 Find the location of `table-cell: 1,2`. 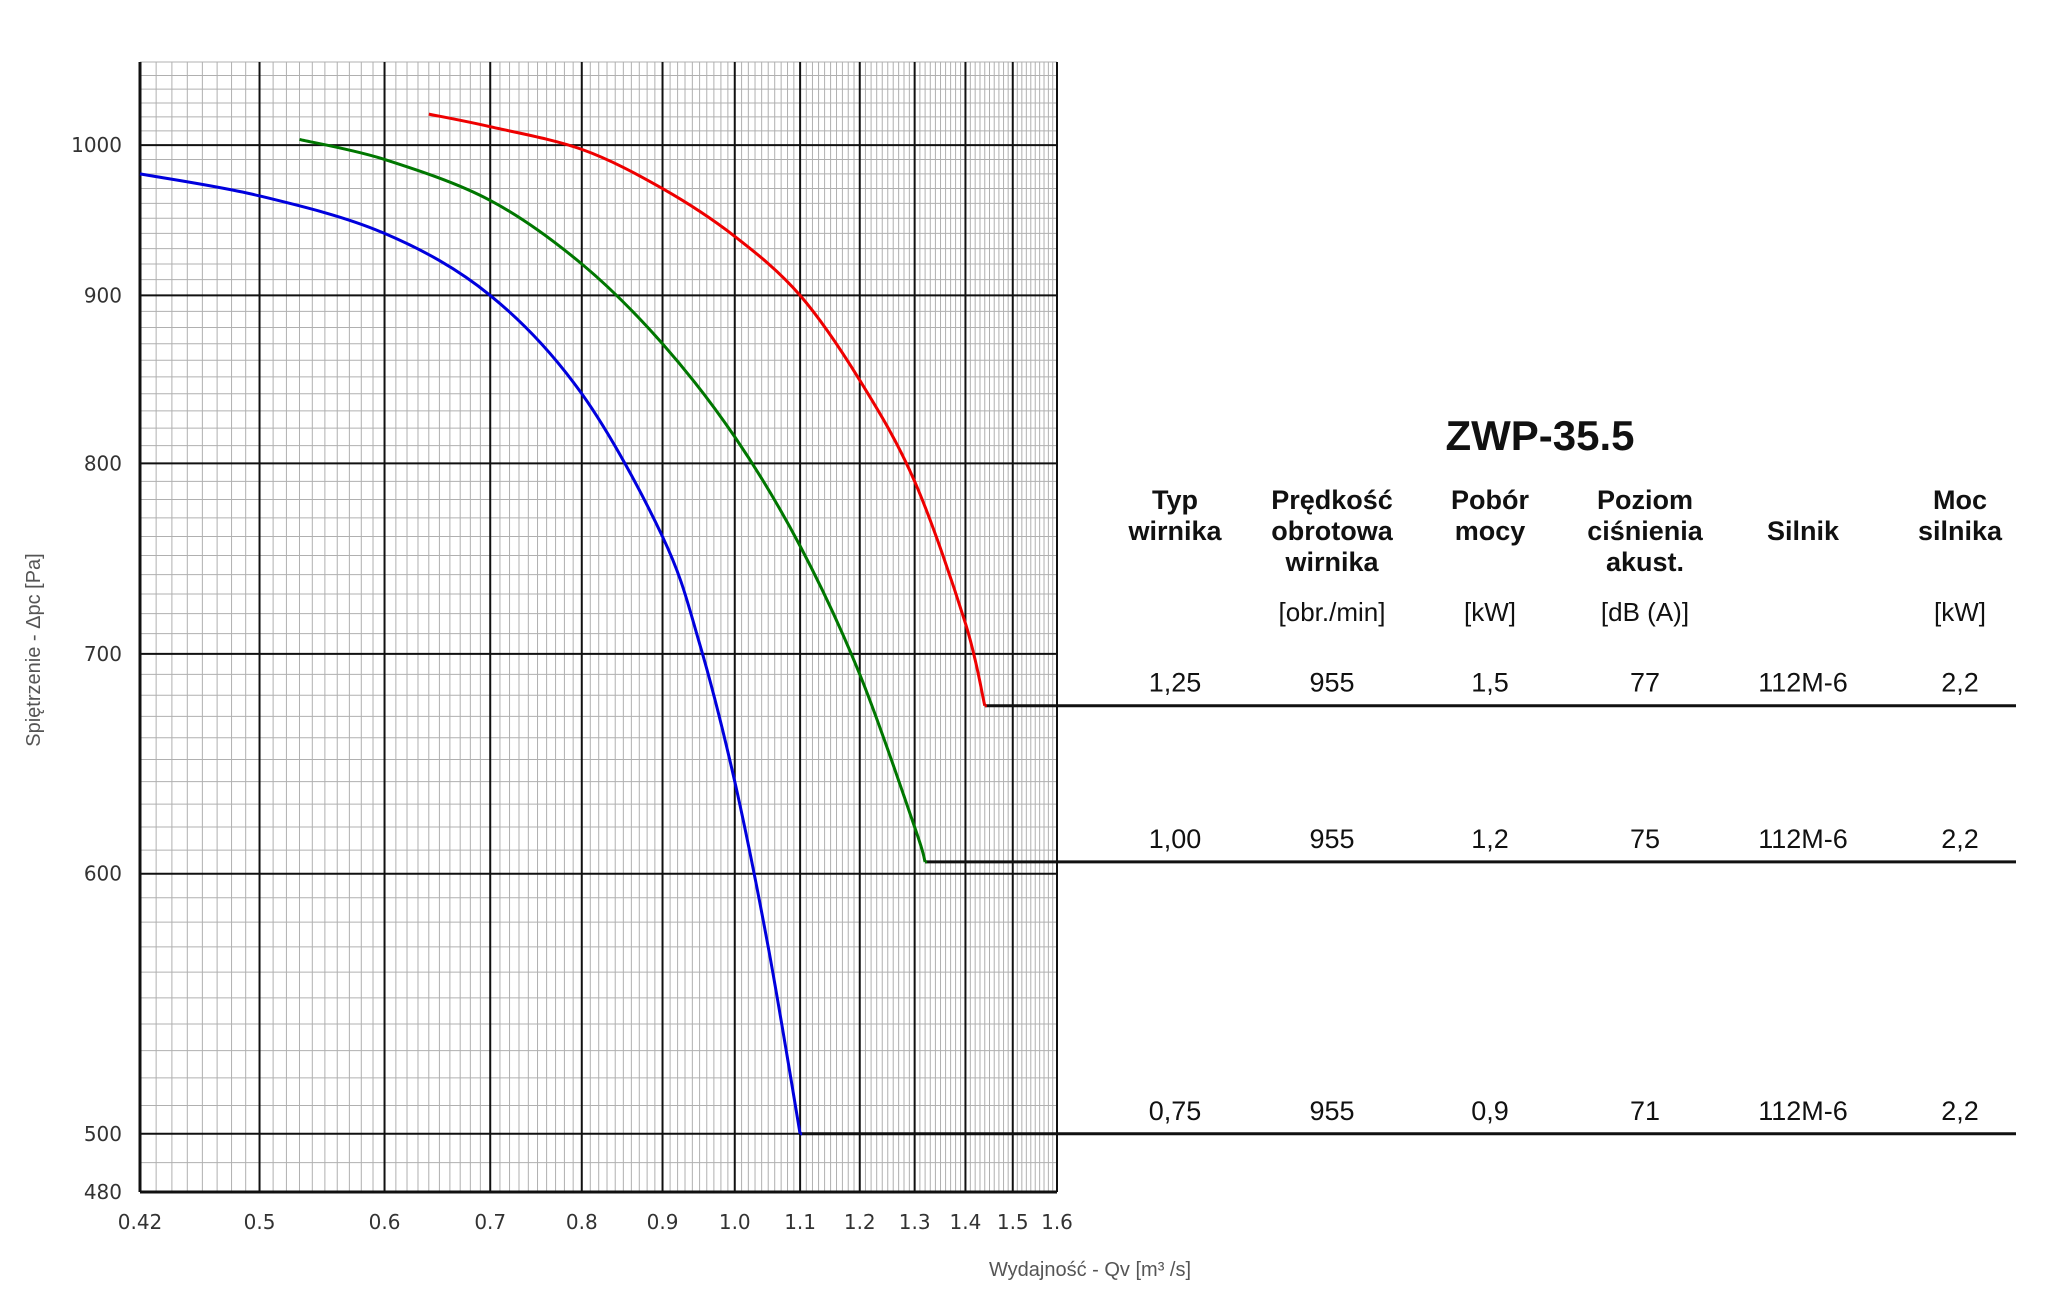

table-cell: 1,2 is located at coordinates (1490, 839).